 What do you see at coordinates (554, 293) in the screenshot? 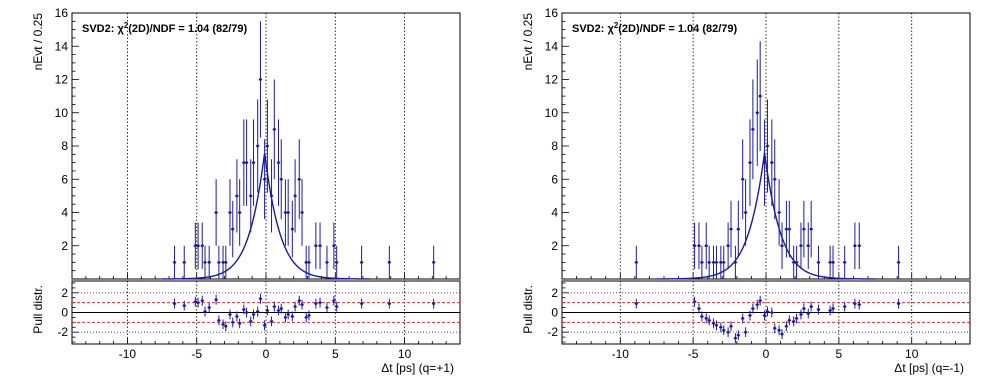
I see `pull-tick-label: 2` at bounding box center [554, 293].